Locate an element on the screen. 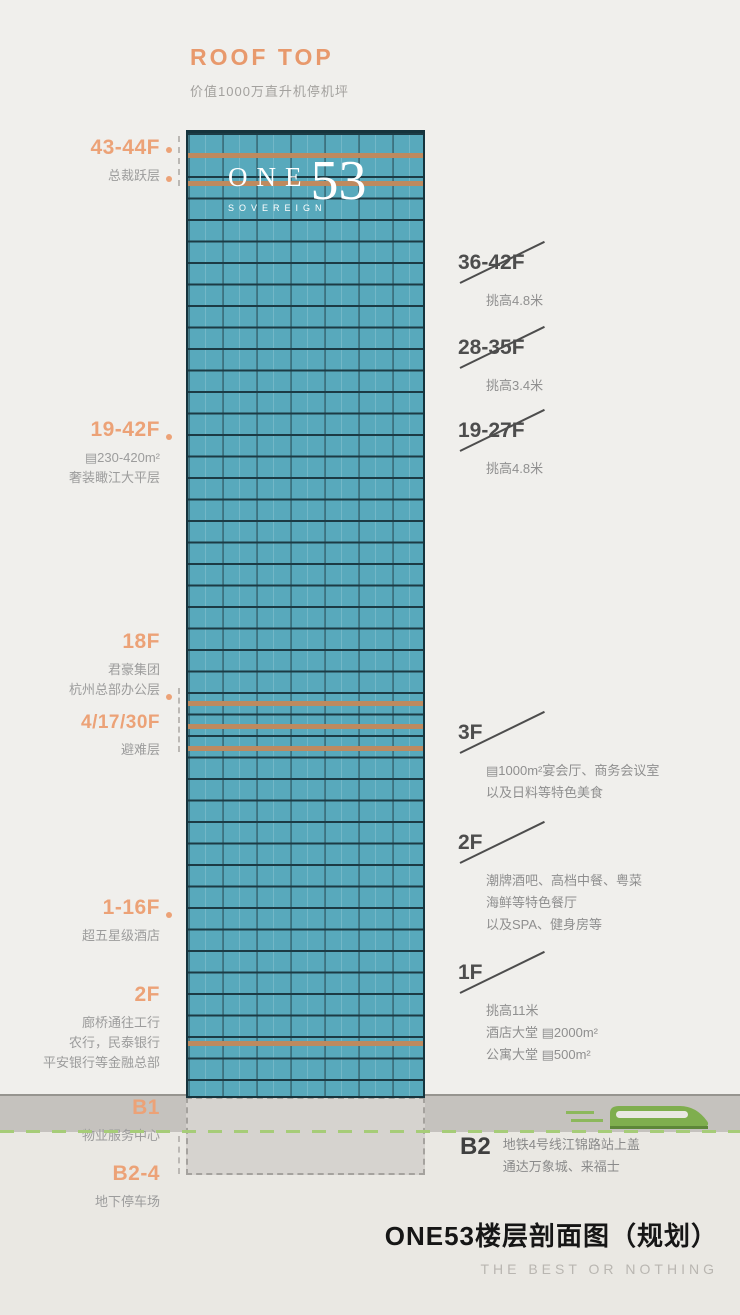 Image resolution: width=740 pixels, height=1315 pixels. floor-desc: ▤230-420m² is located at coordinates (122, 457).